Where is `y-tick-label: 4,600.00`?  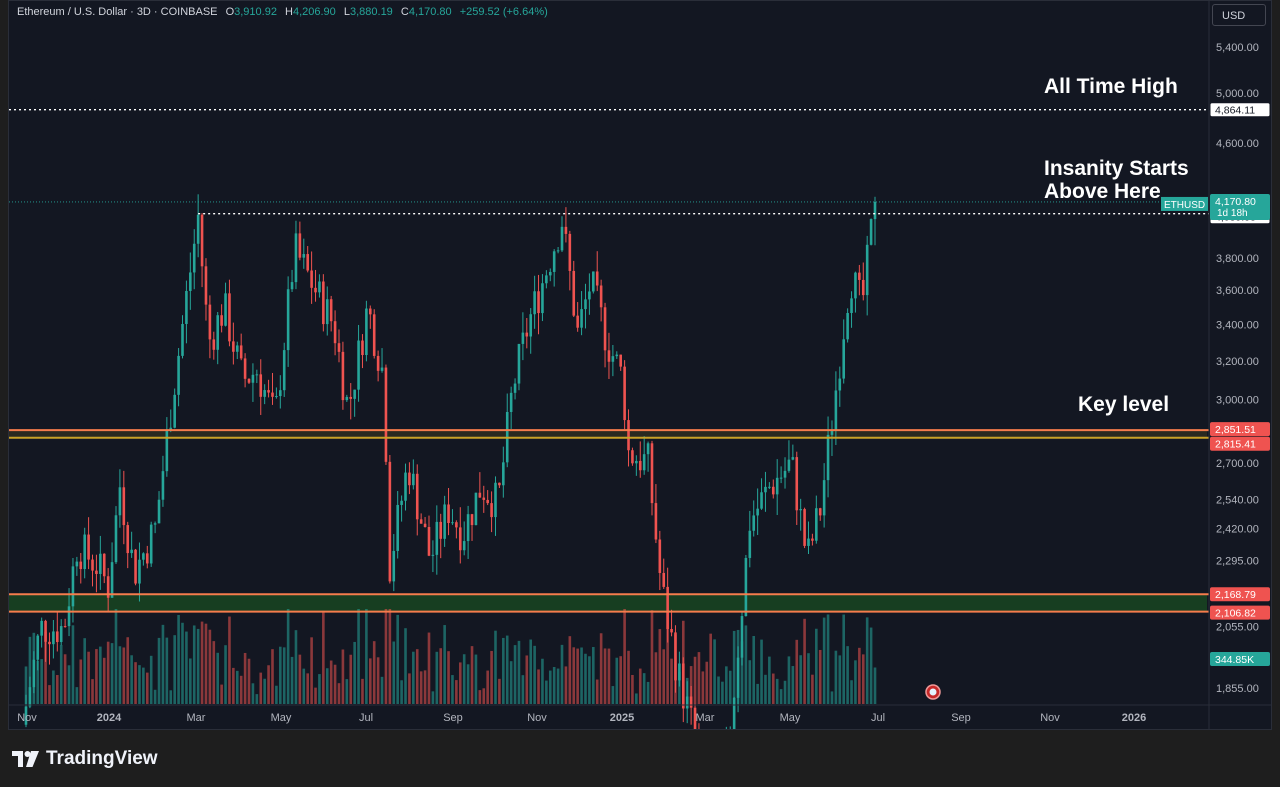 y-tick-label: 4,600.00 is located at coordinates (1237, 144).